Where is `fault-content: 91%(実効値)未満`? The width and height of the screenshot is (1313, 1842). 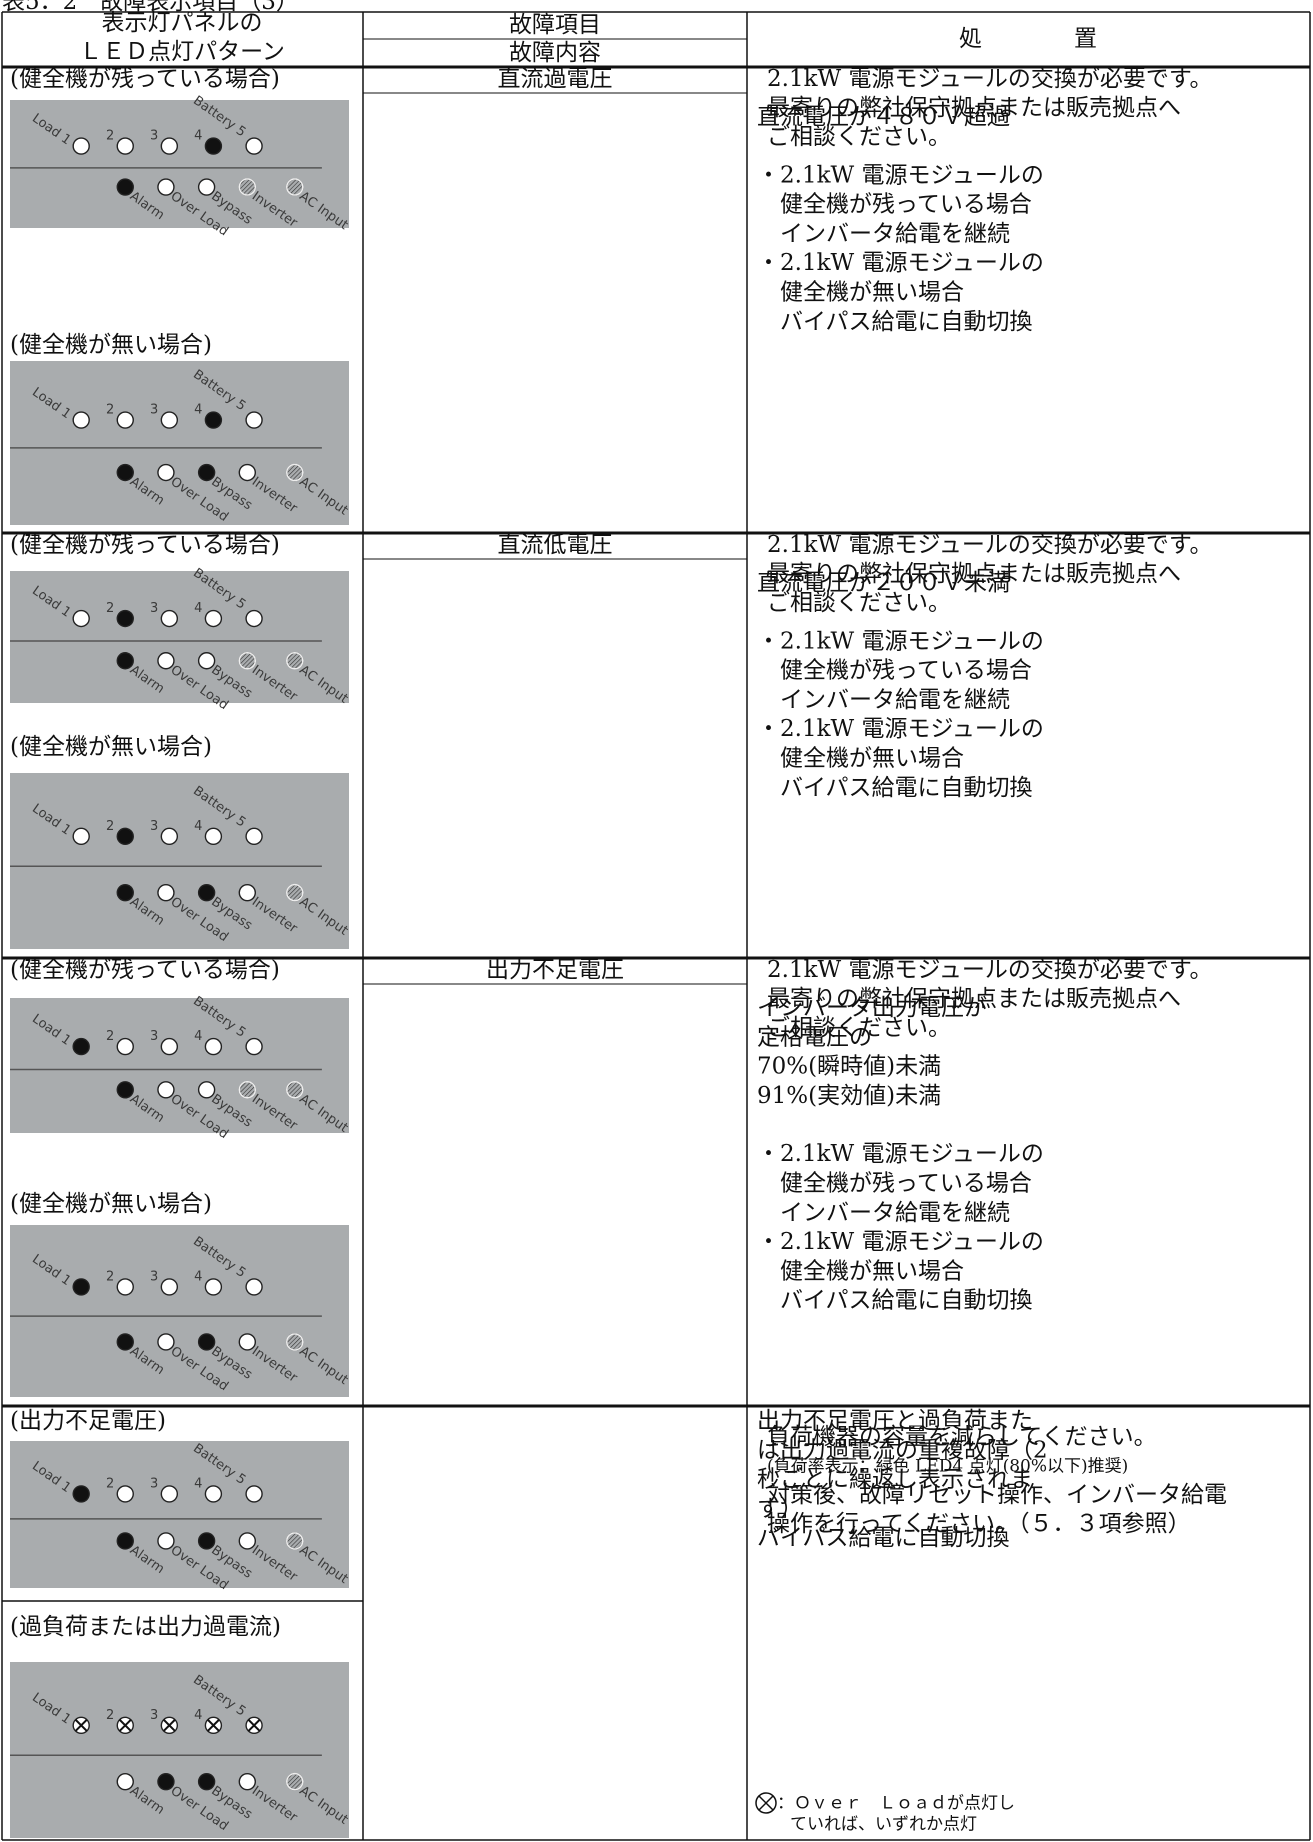 fault-content: 91%(実効値)未満 is located at coordinates (849, 1096).